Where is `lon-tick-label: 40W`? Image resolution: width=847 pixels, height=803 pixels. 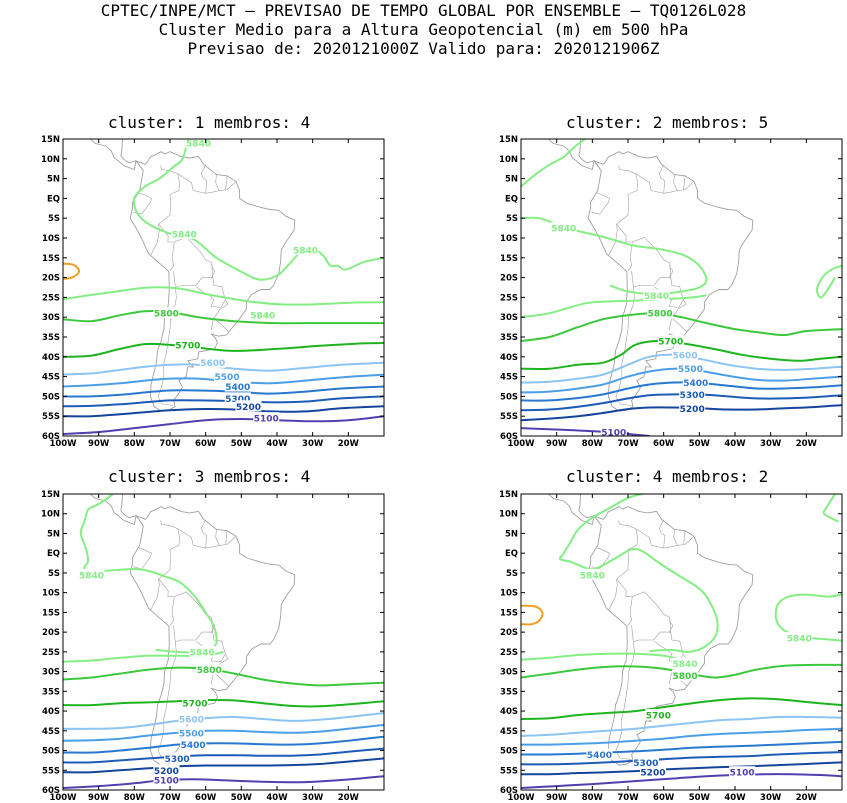 lon-tick-label: 40W is located at coordinates (735, 798).